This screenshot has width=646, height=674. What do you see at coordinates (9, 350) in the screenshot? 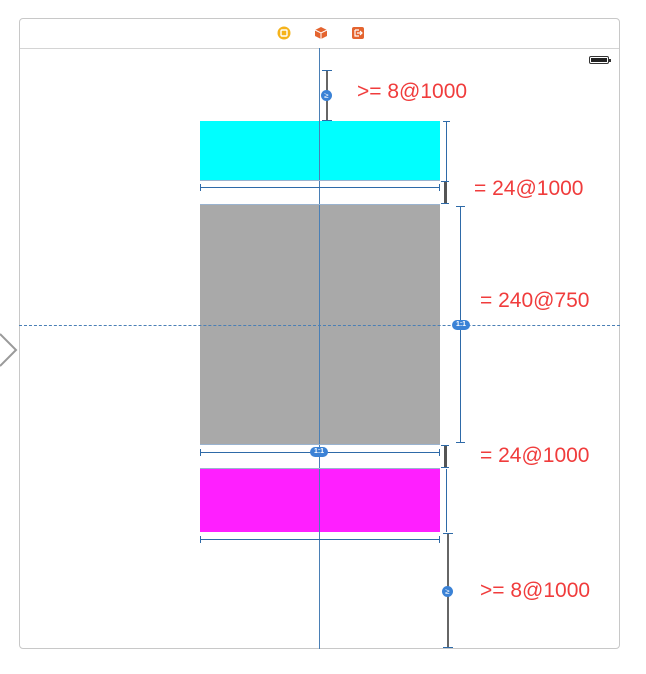
I see `entry-point-arrow-icon` at bounding box center [9, 350].